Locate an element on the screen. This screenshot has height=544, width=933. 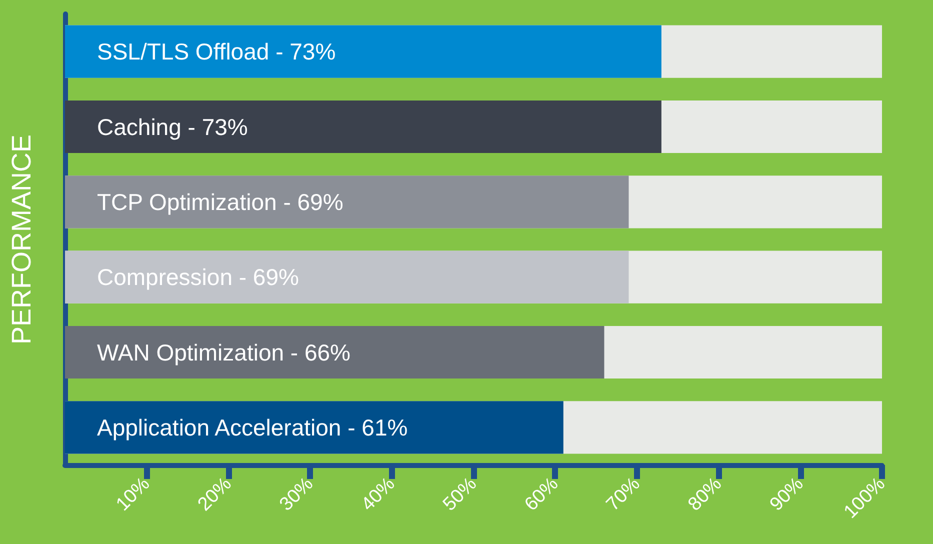
x-tick-label: 80% is located at coordinates (705, 494).